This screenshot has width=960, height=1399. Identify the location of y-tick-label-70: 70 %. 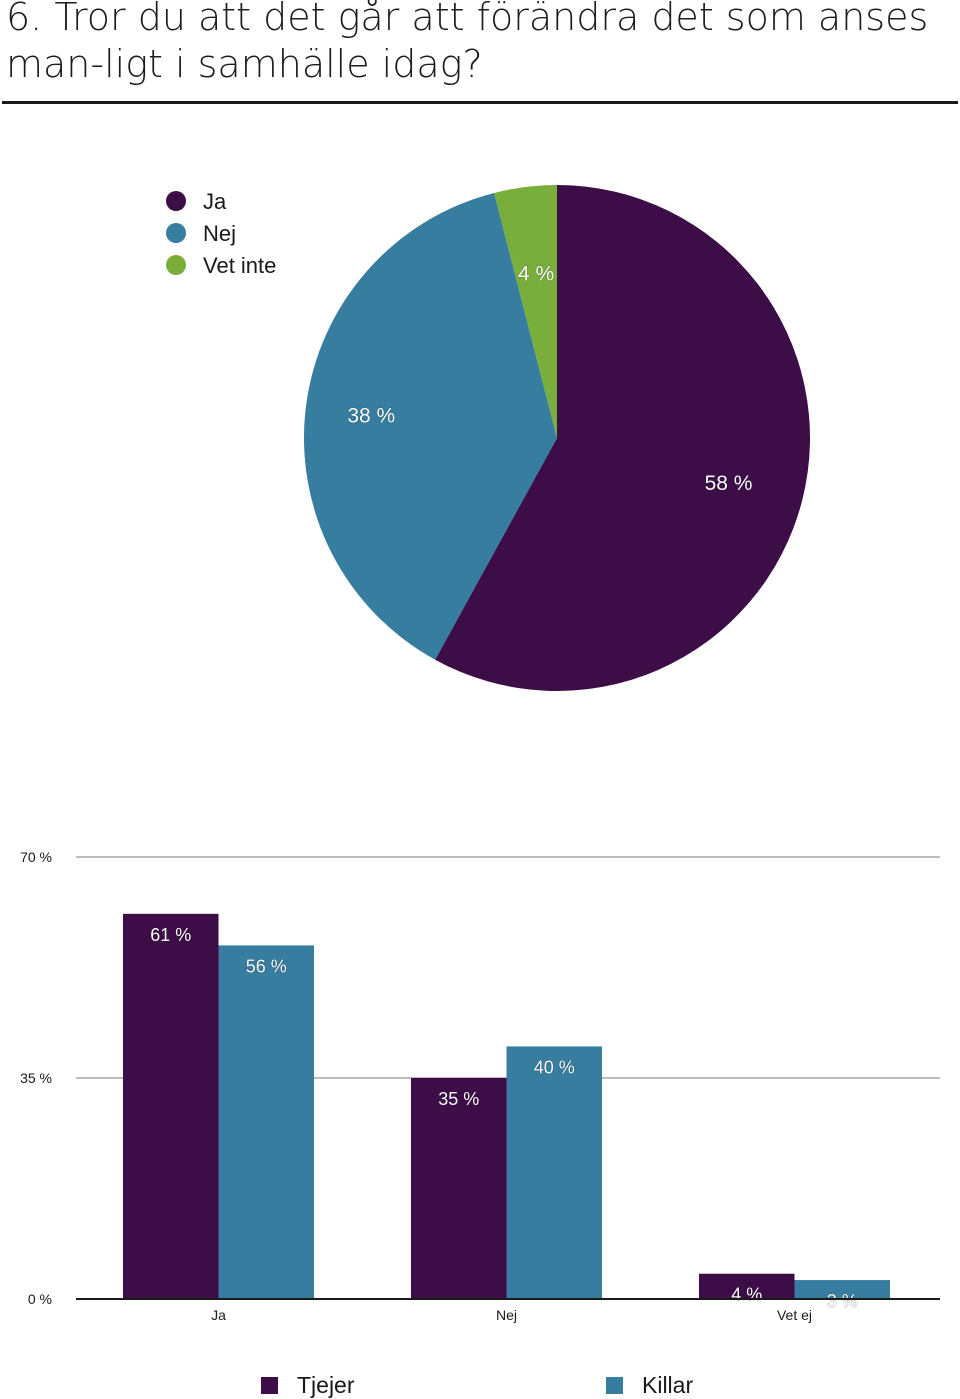
(36, 857).